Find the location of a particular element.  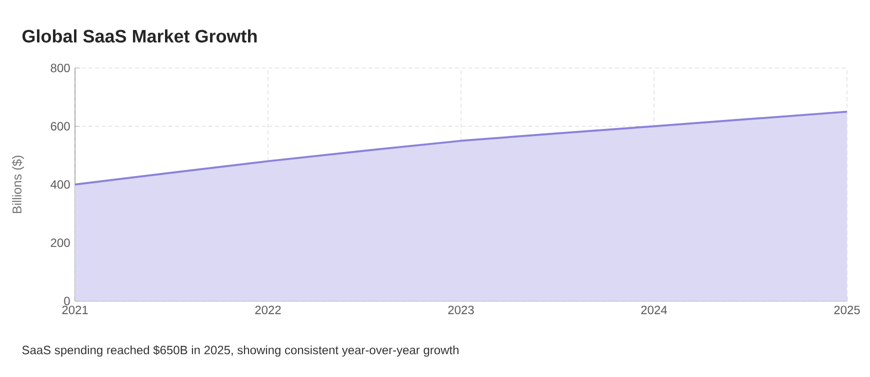

y-tick-label: 600 is located at coordinates (60, 126).